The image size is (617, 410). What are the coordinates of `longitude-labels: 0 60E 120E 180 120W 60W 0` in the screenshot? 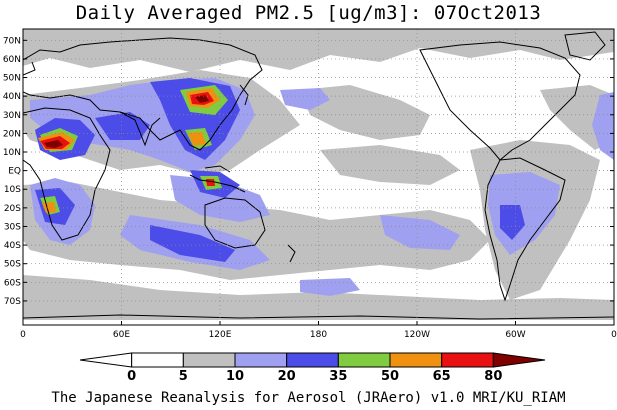 It's located at (318, 335).